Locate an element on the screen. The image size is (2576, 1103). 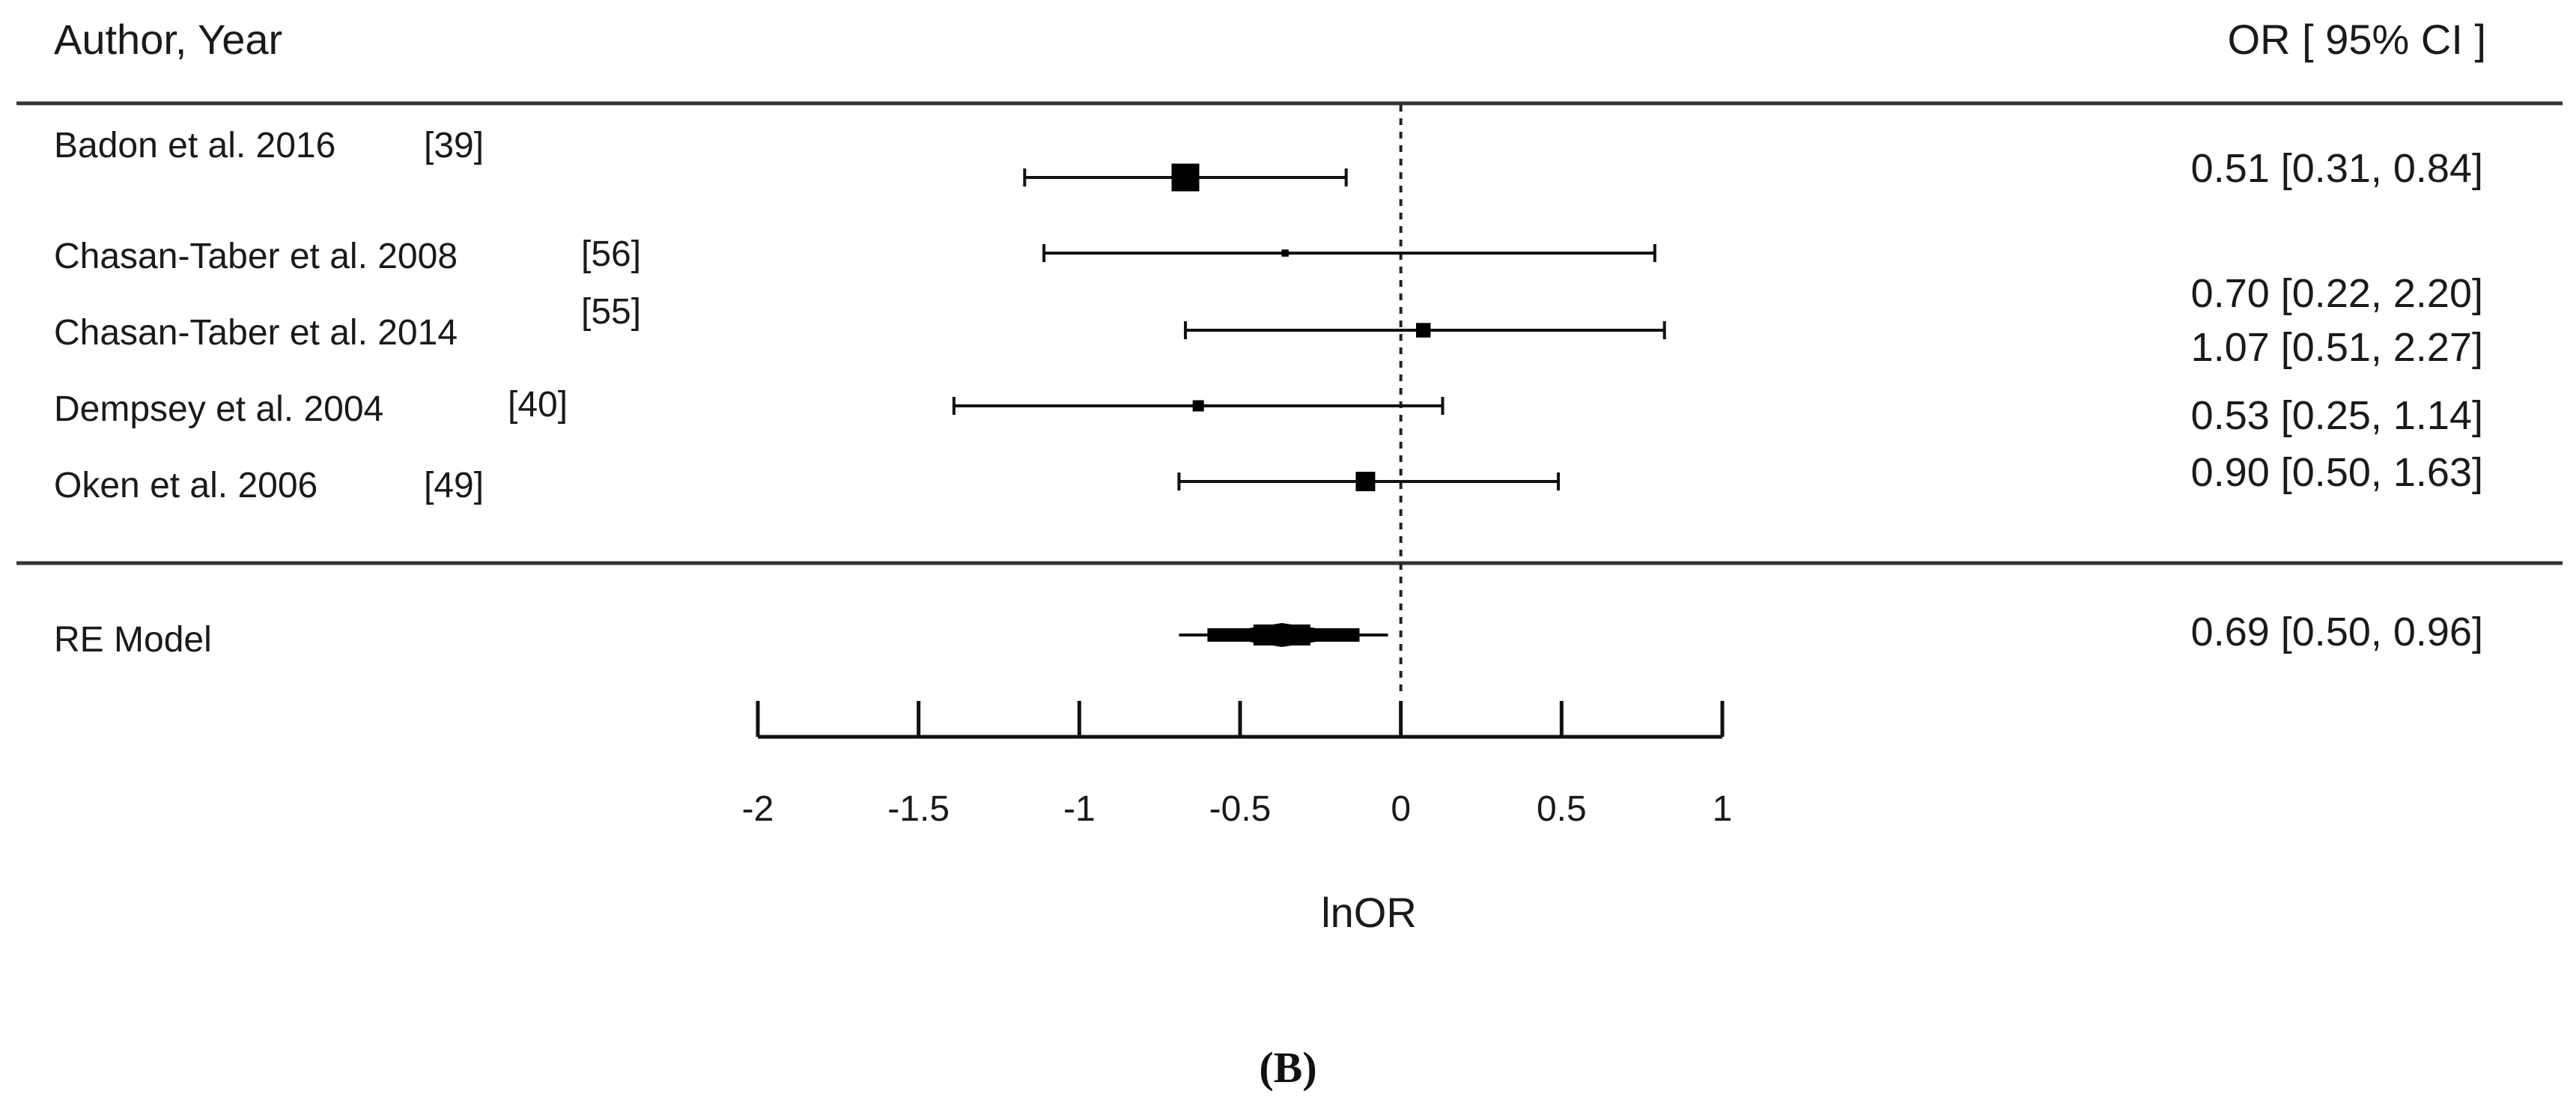
study-reference: [55] is located at coordinates (611, 312).